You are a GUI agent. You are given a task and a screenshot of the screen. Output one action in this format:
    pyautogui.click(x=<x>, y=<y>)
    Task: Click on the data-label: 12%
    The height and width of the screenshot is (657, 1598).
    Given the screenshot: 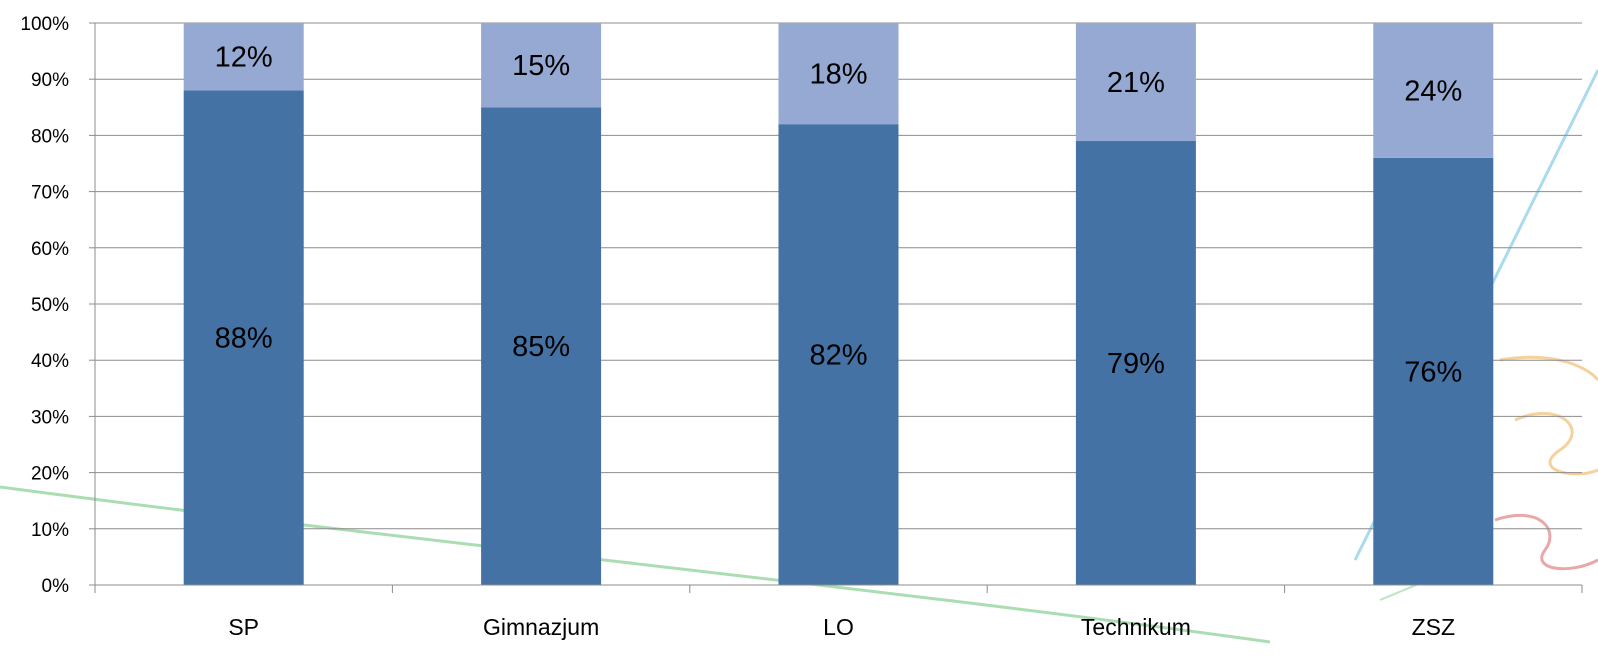 What is the action you would take?
    pyautogui.click(x=244, y=58)
    